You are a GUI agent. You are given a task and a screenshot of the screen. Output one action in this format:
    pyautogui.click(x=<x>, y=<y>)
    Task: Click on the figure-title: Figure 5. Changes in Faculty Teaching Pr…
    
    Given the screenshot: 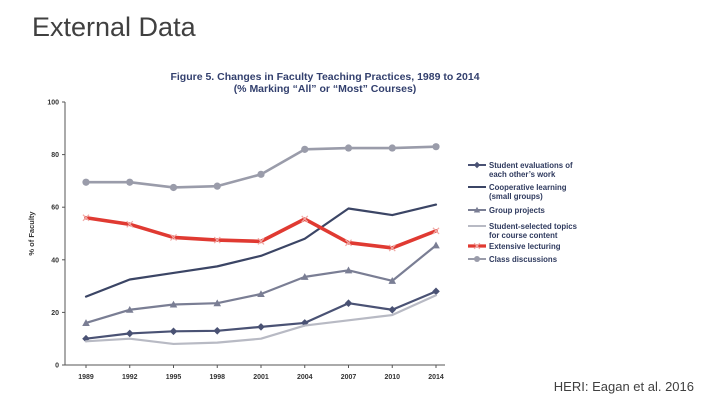 What is the action you would take?
    pyautogui.click(x=325, y=83)
    